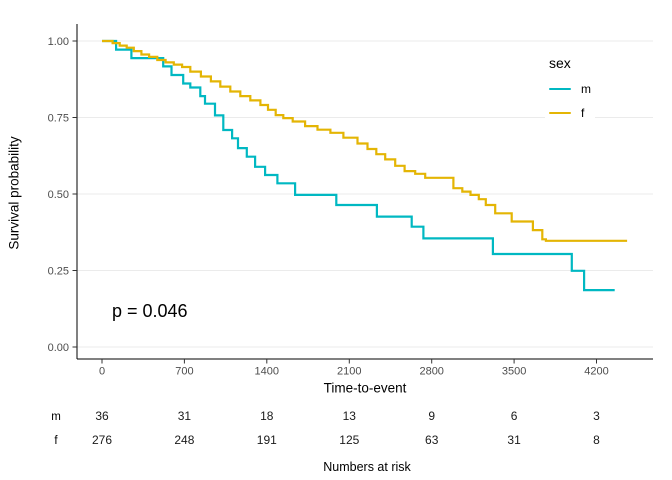 This screenshot has width=672, height=480. I want to click on legend-label-m: m, so click(586, 89).